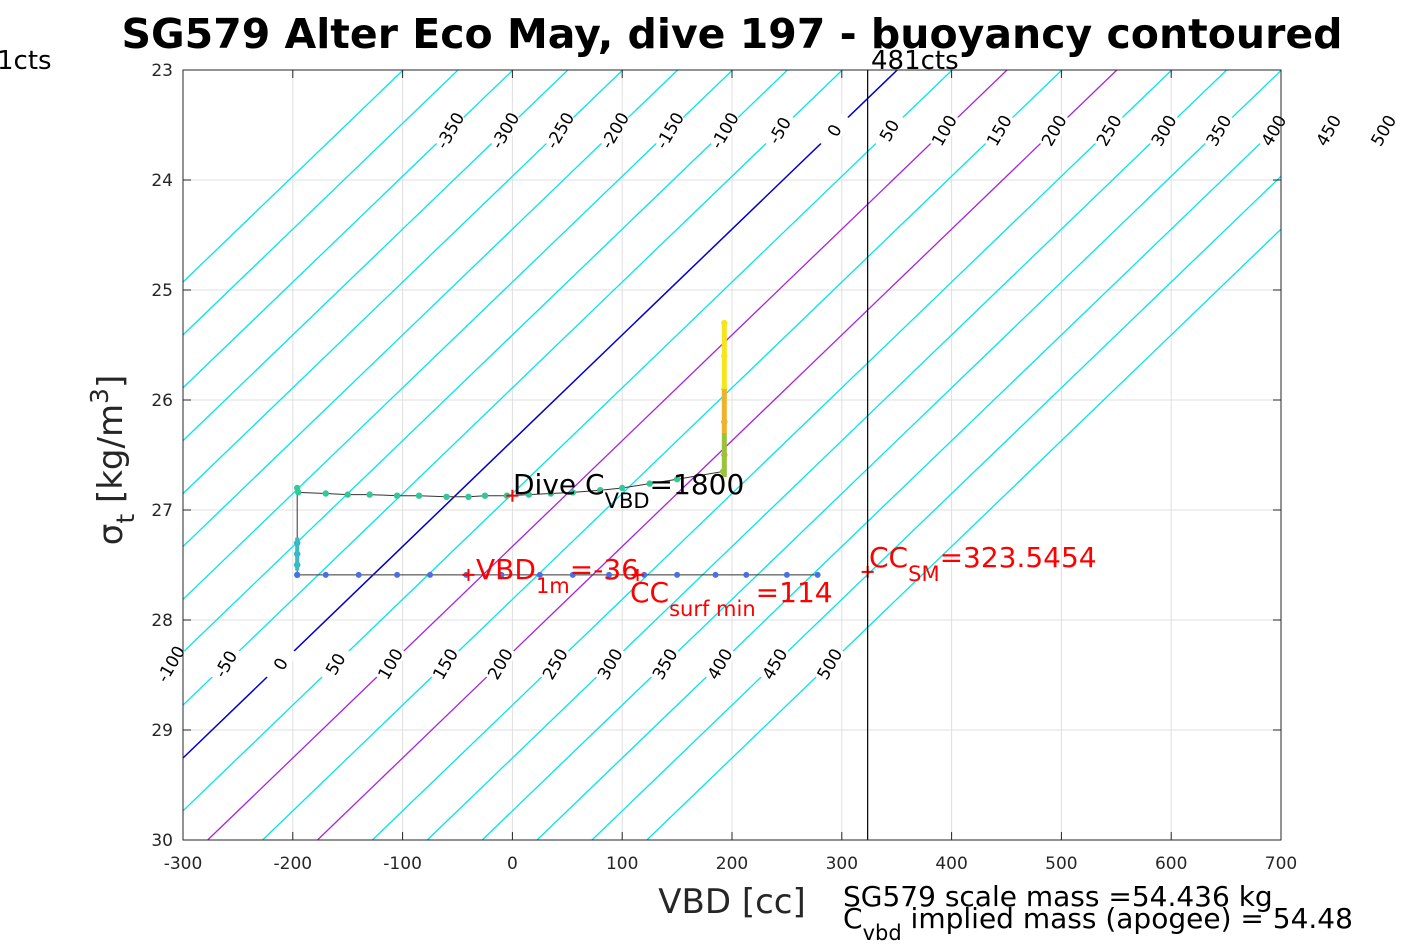 Image resolution: width=1417 pixels, height=945 pixels. I want to click on contour-label-top: 200, so click(1053, 130).